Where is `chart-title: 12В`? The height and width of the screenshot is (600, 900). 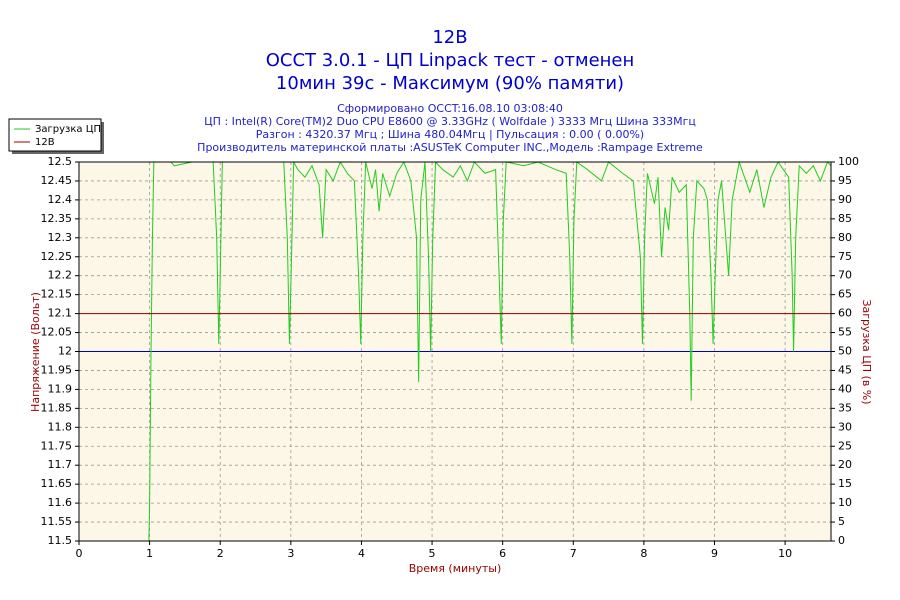 chart-title: 12В is located at coordinates (449, 37).